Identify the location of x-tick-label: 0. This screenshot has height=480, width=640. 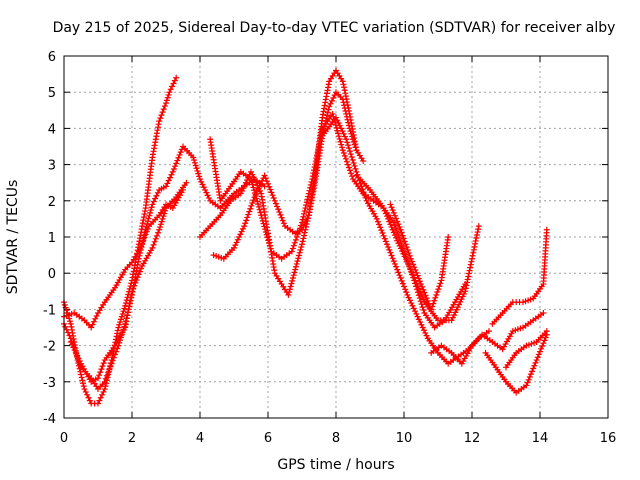
(64, 438).